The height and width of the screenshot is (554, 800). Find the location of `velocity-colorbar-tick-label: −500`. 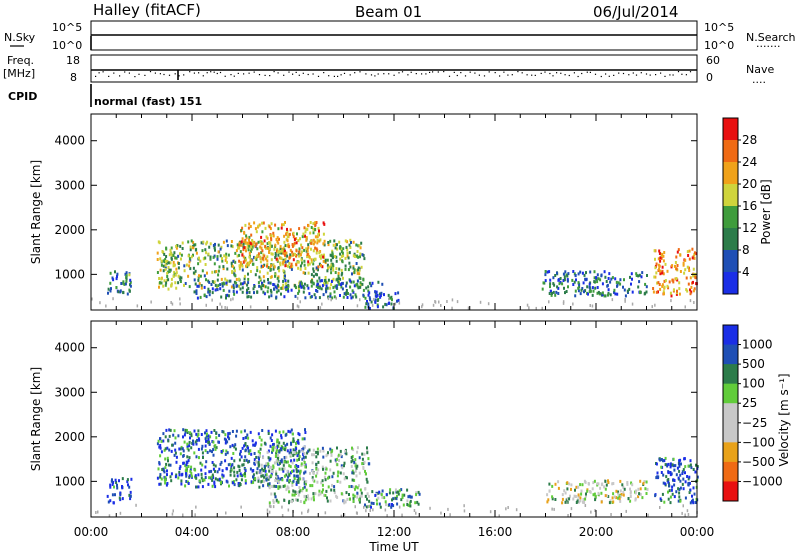

velocity-colorbar-tick-label: −500 is located at coordinates (758, 462).